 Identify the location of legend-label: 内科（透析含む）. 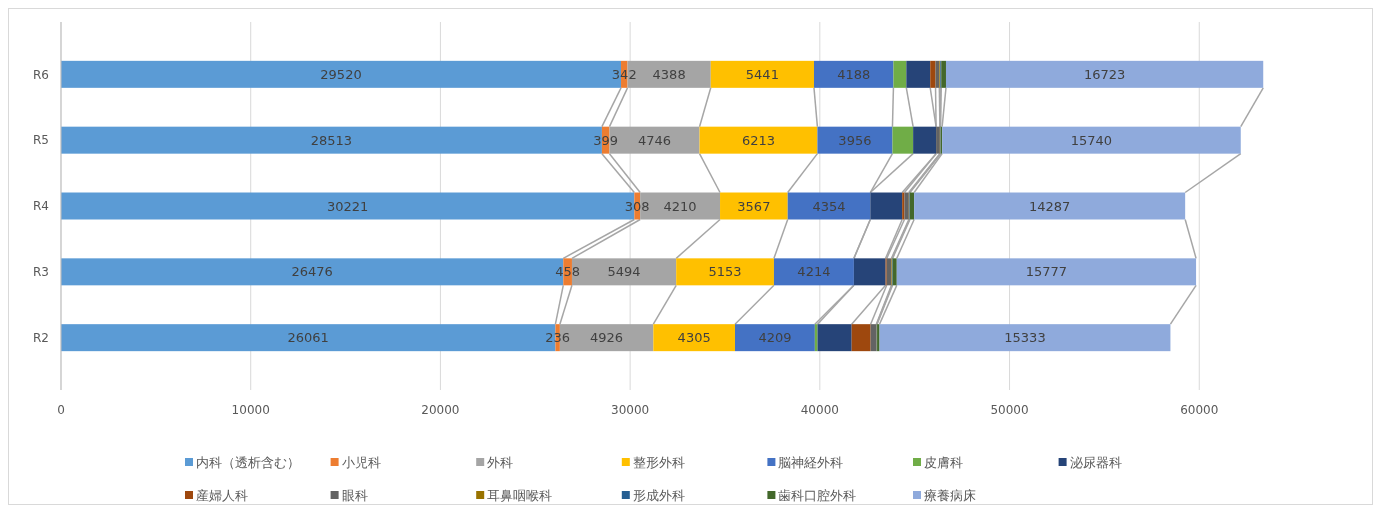
(248, 462).